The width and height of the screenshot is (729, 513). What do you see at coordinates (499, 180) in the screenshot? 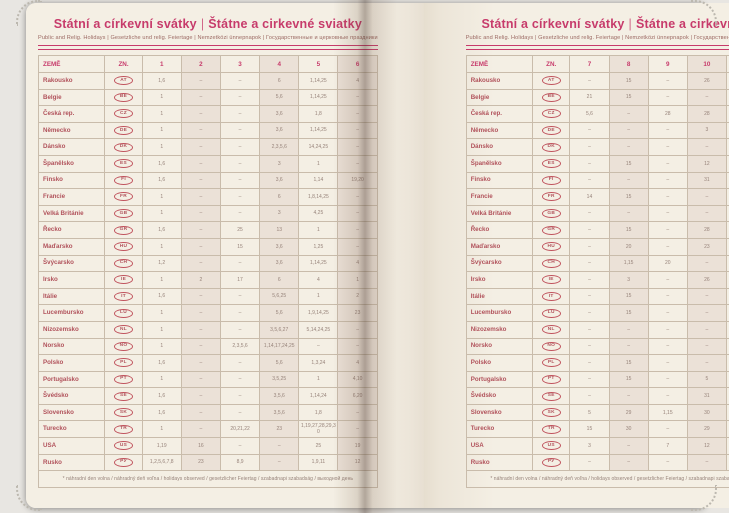
I see `country-name: Finsko` at bounding box center [499, 180].